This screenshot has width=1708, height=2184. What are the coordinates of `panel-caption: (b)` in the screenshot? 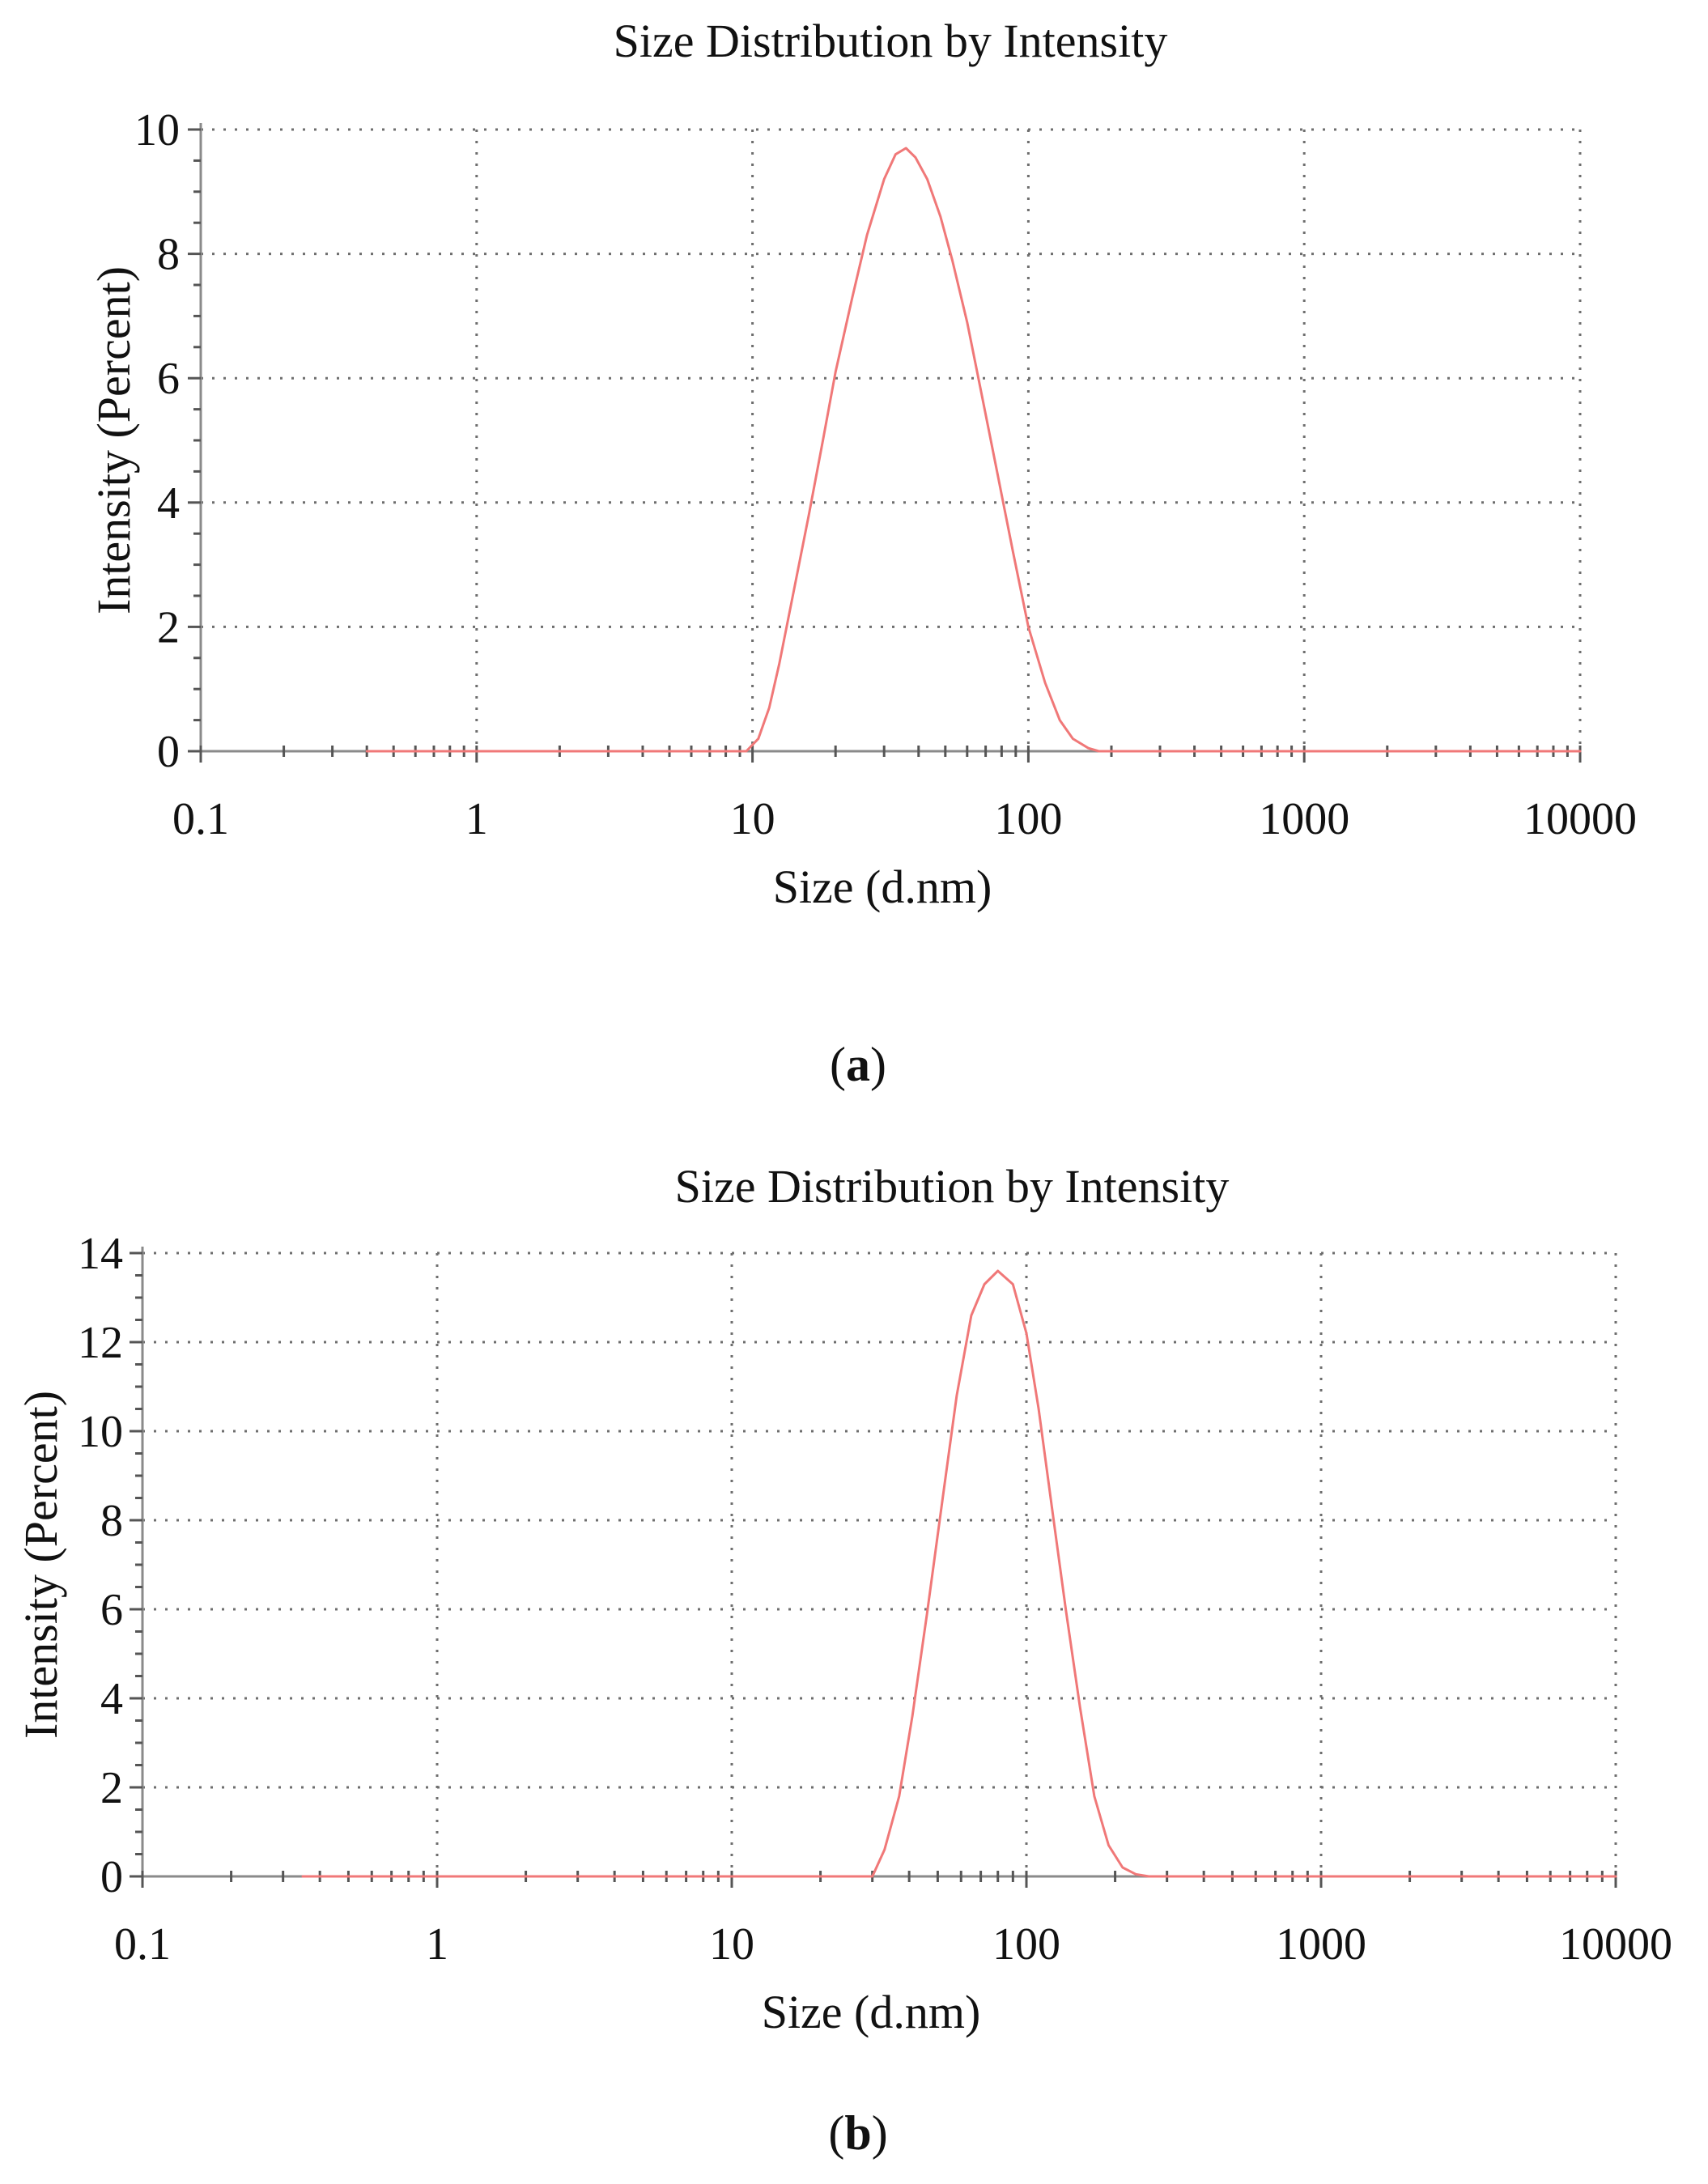 It's located at (858, 2133).